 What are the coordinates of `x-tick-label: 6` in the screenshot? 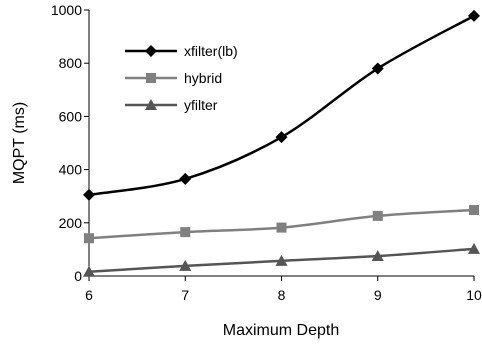 It's located at (89, 295).